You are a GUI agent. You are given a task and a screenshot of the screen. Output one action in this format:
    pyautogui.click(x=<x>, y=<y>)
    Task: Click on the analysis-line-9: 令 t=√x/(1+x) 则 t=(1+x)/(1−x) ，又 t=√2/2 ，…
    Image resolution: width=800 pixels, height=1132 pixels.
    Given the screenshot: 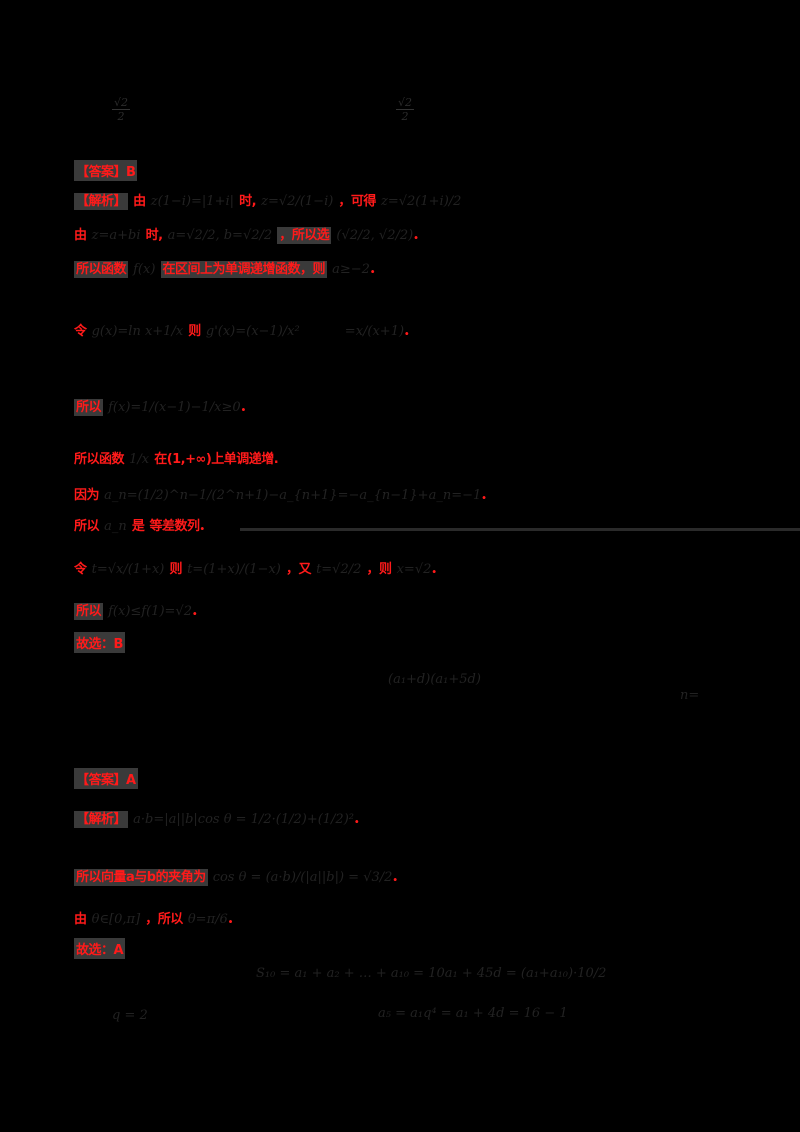 What is the action you would take?
    pyautogui.click(x=255, y=567)
    